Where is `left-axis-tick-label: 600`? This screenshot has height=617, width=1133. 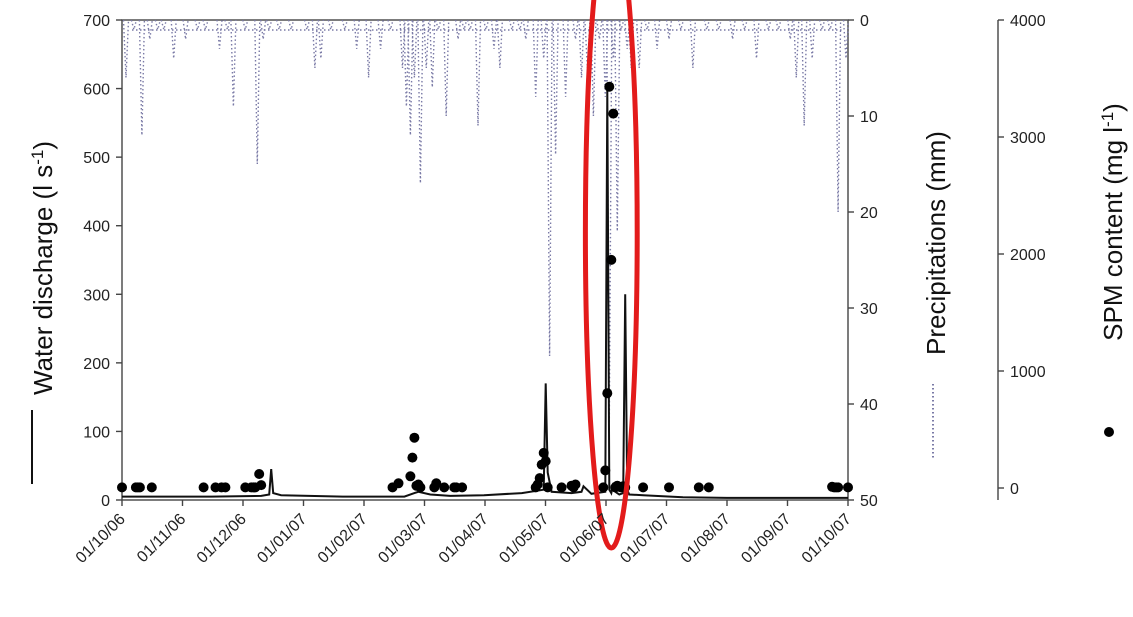
left-axis-tick-label: 600 is located at coordinates (96, 90).